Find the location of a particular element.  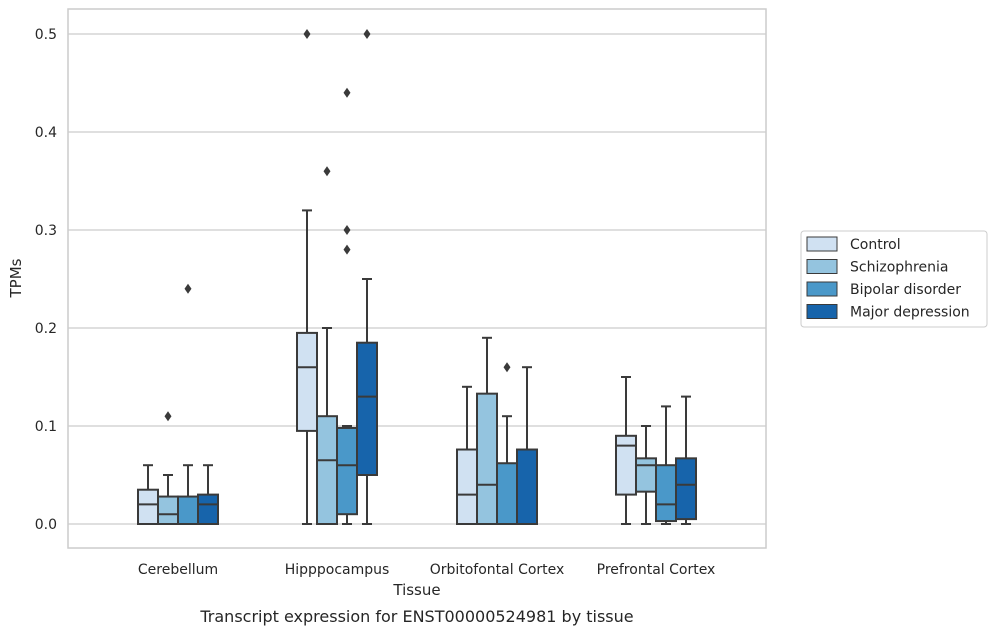

y-axis-ticks: 0.0 0.1 0.2 0.3 0.4 0.5 is located at coordinates (46, 280).